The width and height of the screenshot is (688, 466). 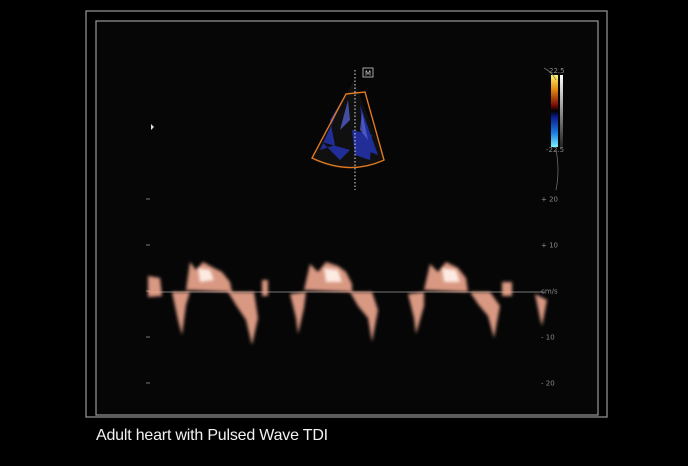 What do you see at coordinates (368, 74) in the screenshot?
I see `sector-marker: M` at bounding box center [368, 74].